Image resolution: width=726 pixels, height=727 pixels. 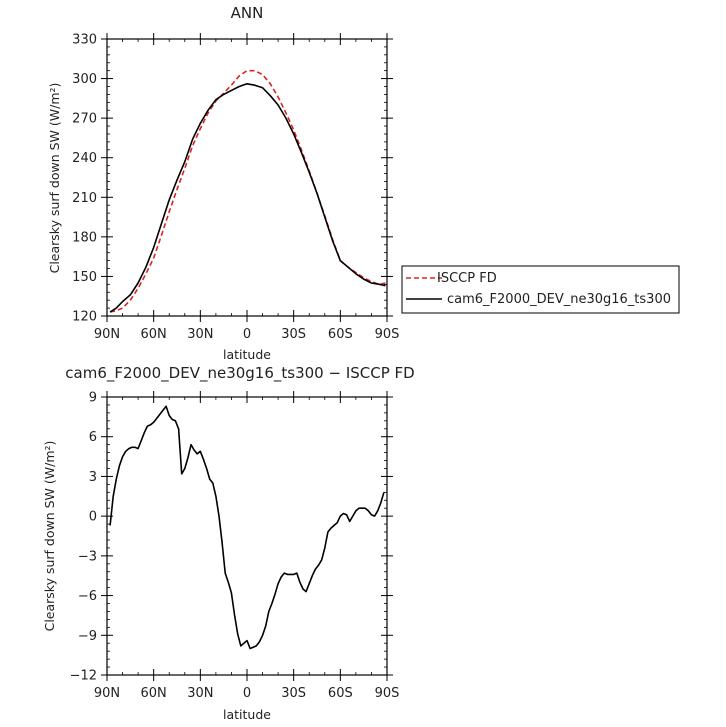 I want to click on top-x-tick-label: 60S, so click(x=340, y=334).